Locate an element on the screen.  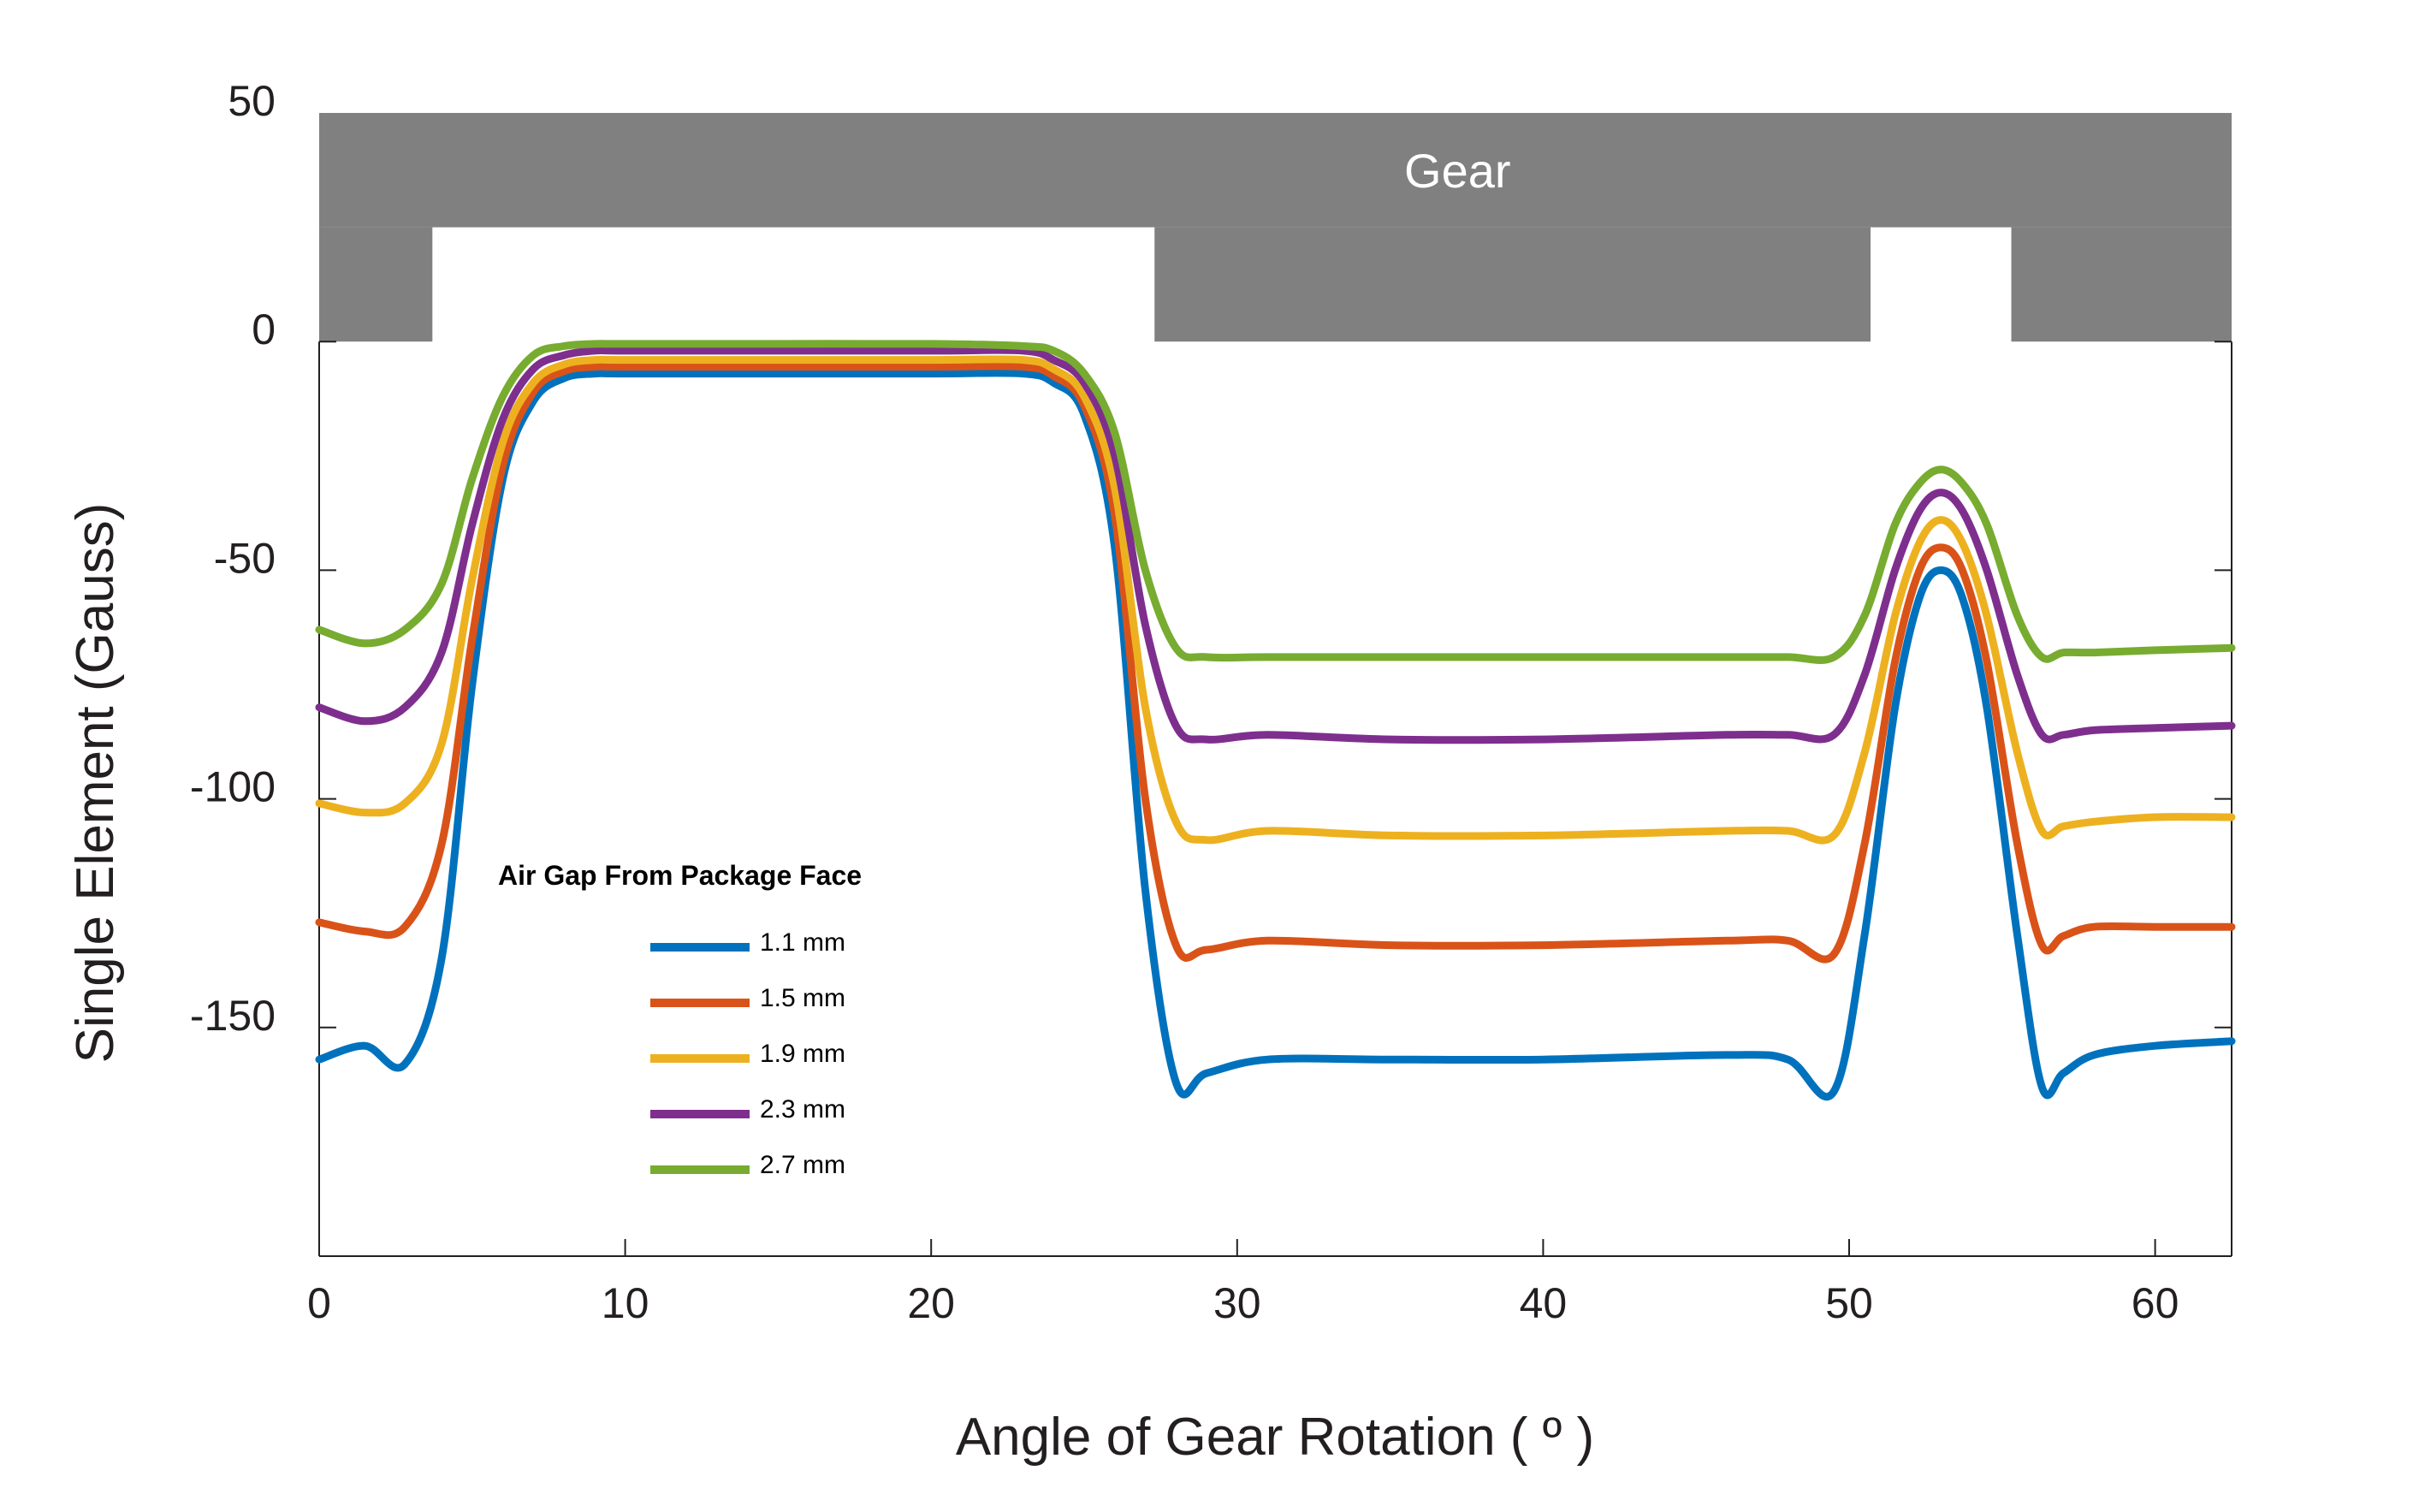
x-tick-label: 0 is located at coordinates (319, 1303).